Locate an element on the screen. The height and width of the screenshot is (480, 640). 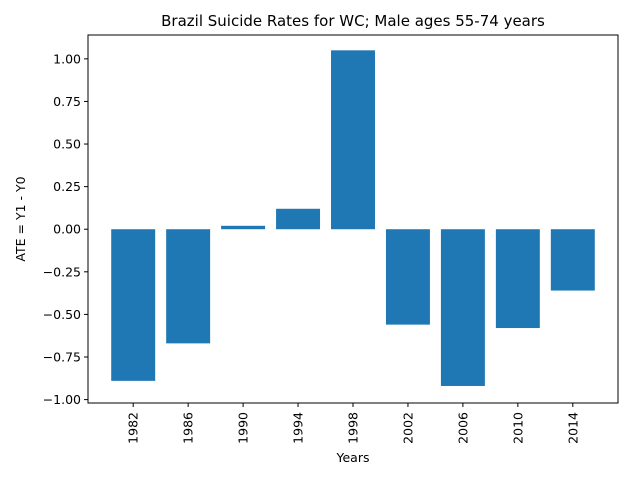
bar-2006 is located at coordinates (462, 307).